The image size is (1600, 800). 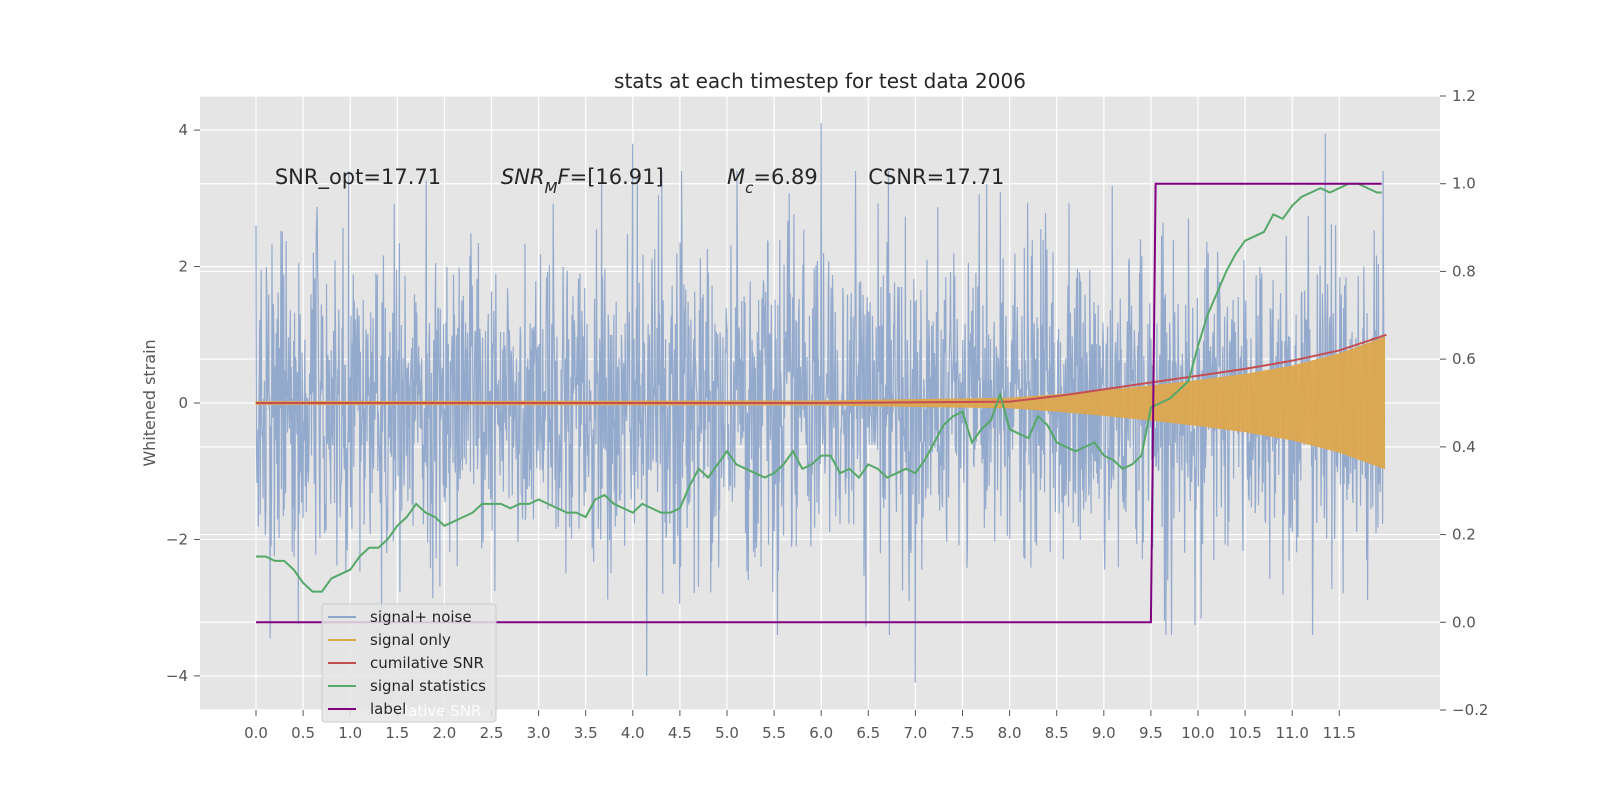 What do you see at coordinates (428, 686) in the screenshot?
I see `legend-label: signal statistics` at bounding box center [428, 686].